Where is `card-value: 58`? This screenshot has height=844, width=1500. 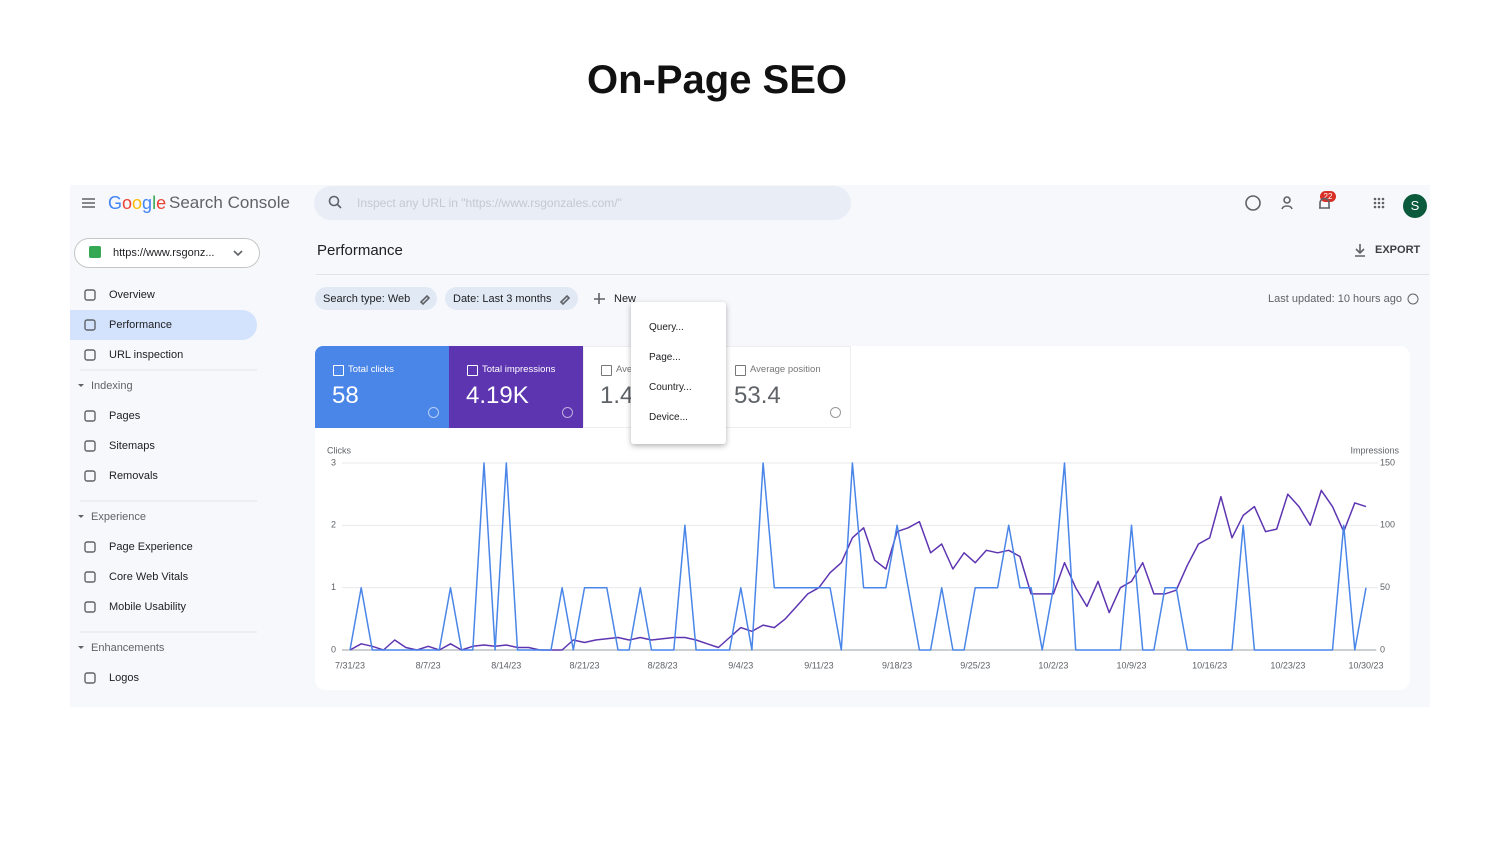
card-value: 58 is located at coordinates (345, 395).